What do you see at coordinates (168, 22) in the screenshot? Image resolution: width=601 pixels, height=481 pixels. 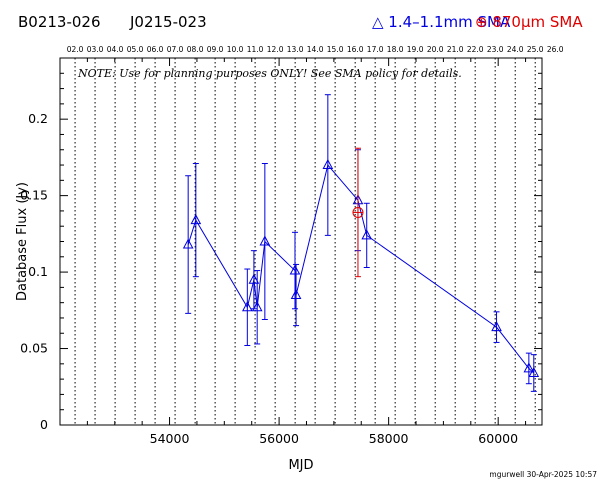 I see `source-name-2: J0215-023` at bounding box center [168, 22].